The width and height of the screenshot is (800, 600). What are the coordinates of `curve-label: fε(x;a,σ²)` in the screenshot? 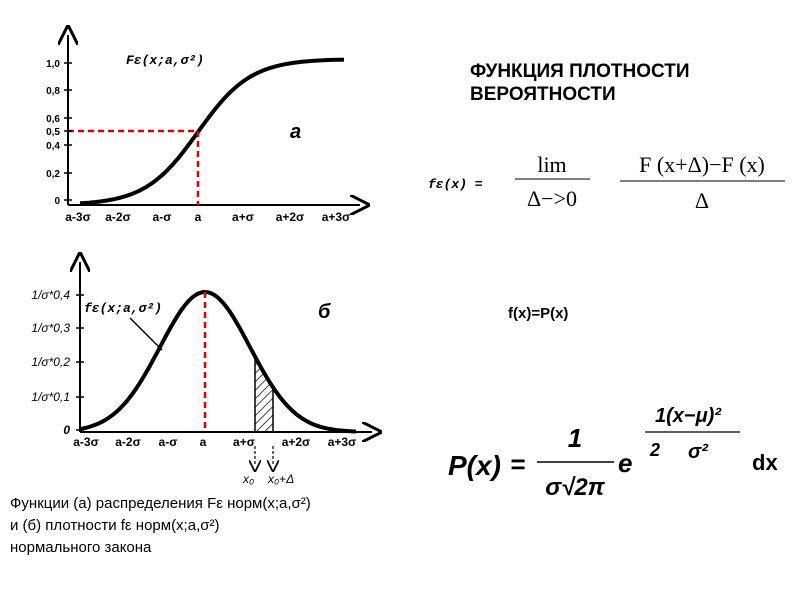 It's located at (123, 308).